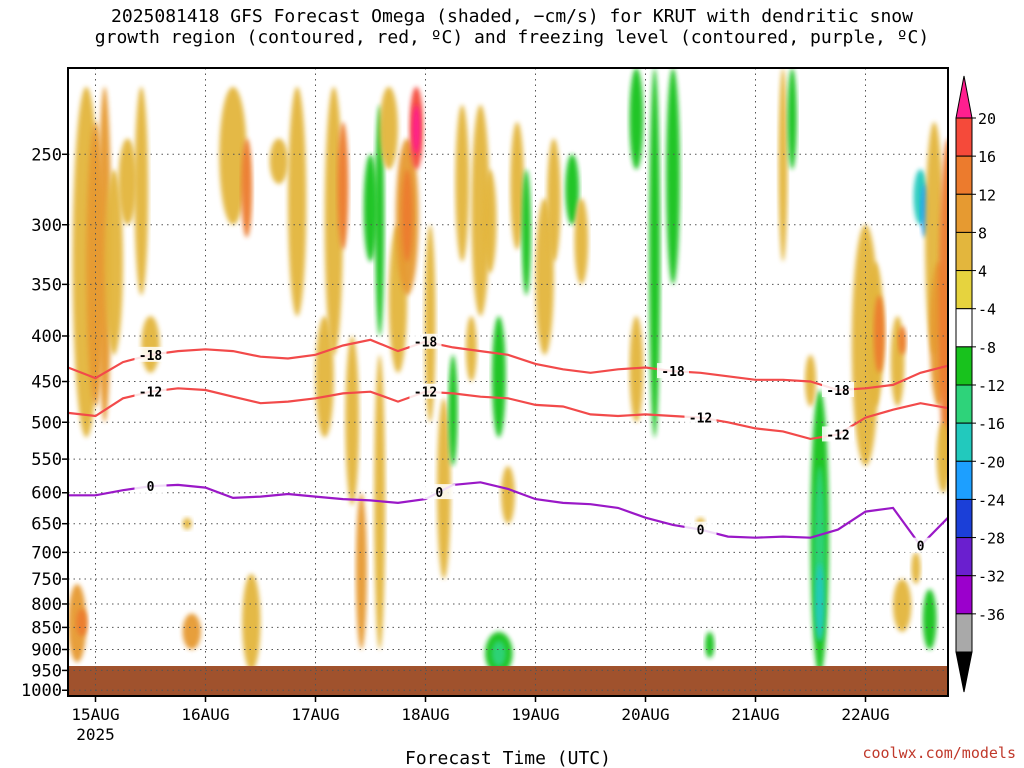 The image size is (1024, 768). What do you see at coordinates (982, 233) in the screenshot?
I see `colorbar-label: 8` at bounding box center [982, 233].